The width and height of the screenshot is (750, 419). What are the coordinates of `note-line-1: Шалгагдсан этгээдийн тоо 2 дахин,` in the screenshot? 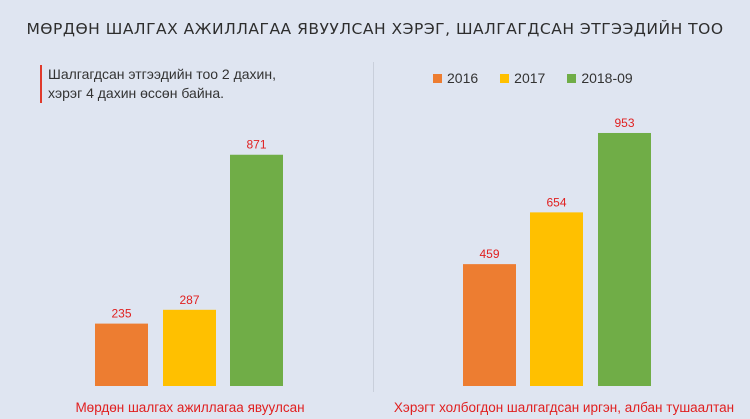 It's located at (162, 74).